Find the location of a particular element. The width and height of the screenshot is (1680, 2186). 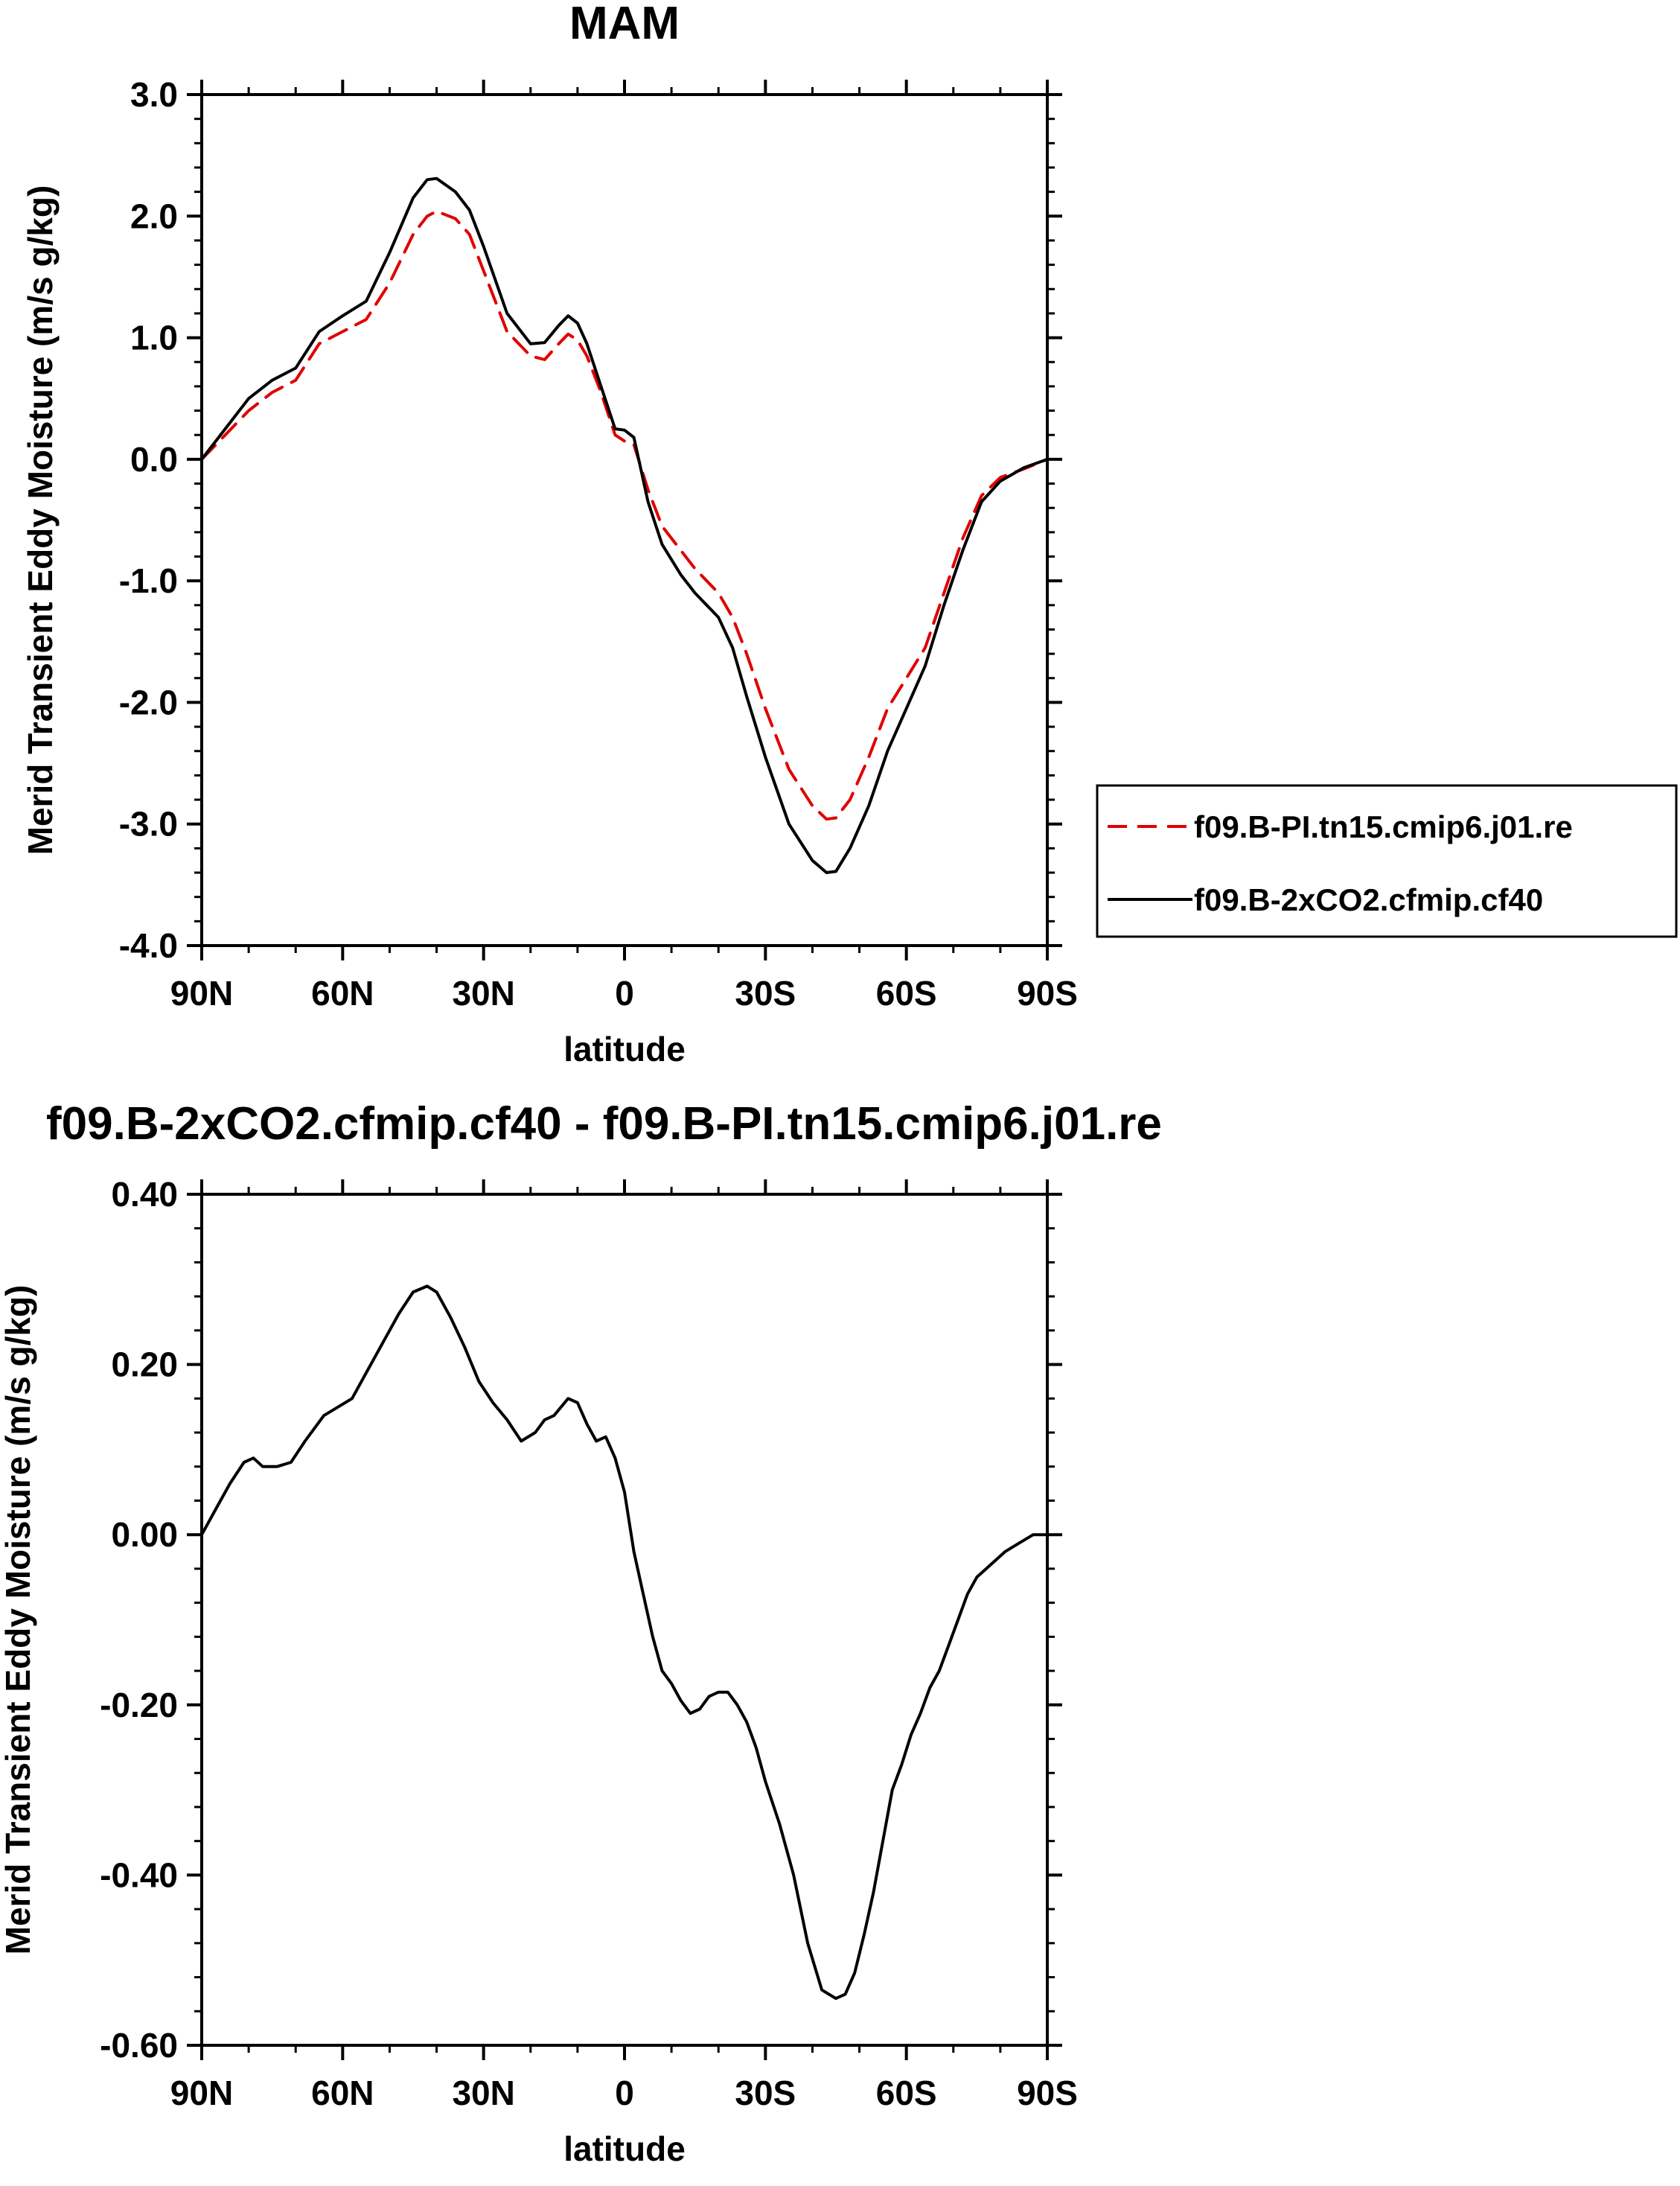

legend-box is located at coordinates (1387, 861).